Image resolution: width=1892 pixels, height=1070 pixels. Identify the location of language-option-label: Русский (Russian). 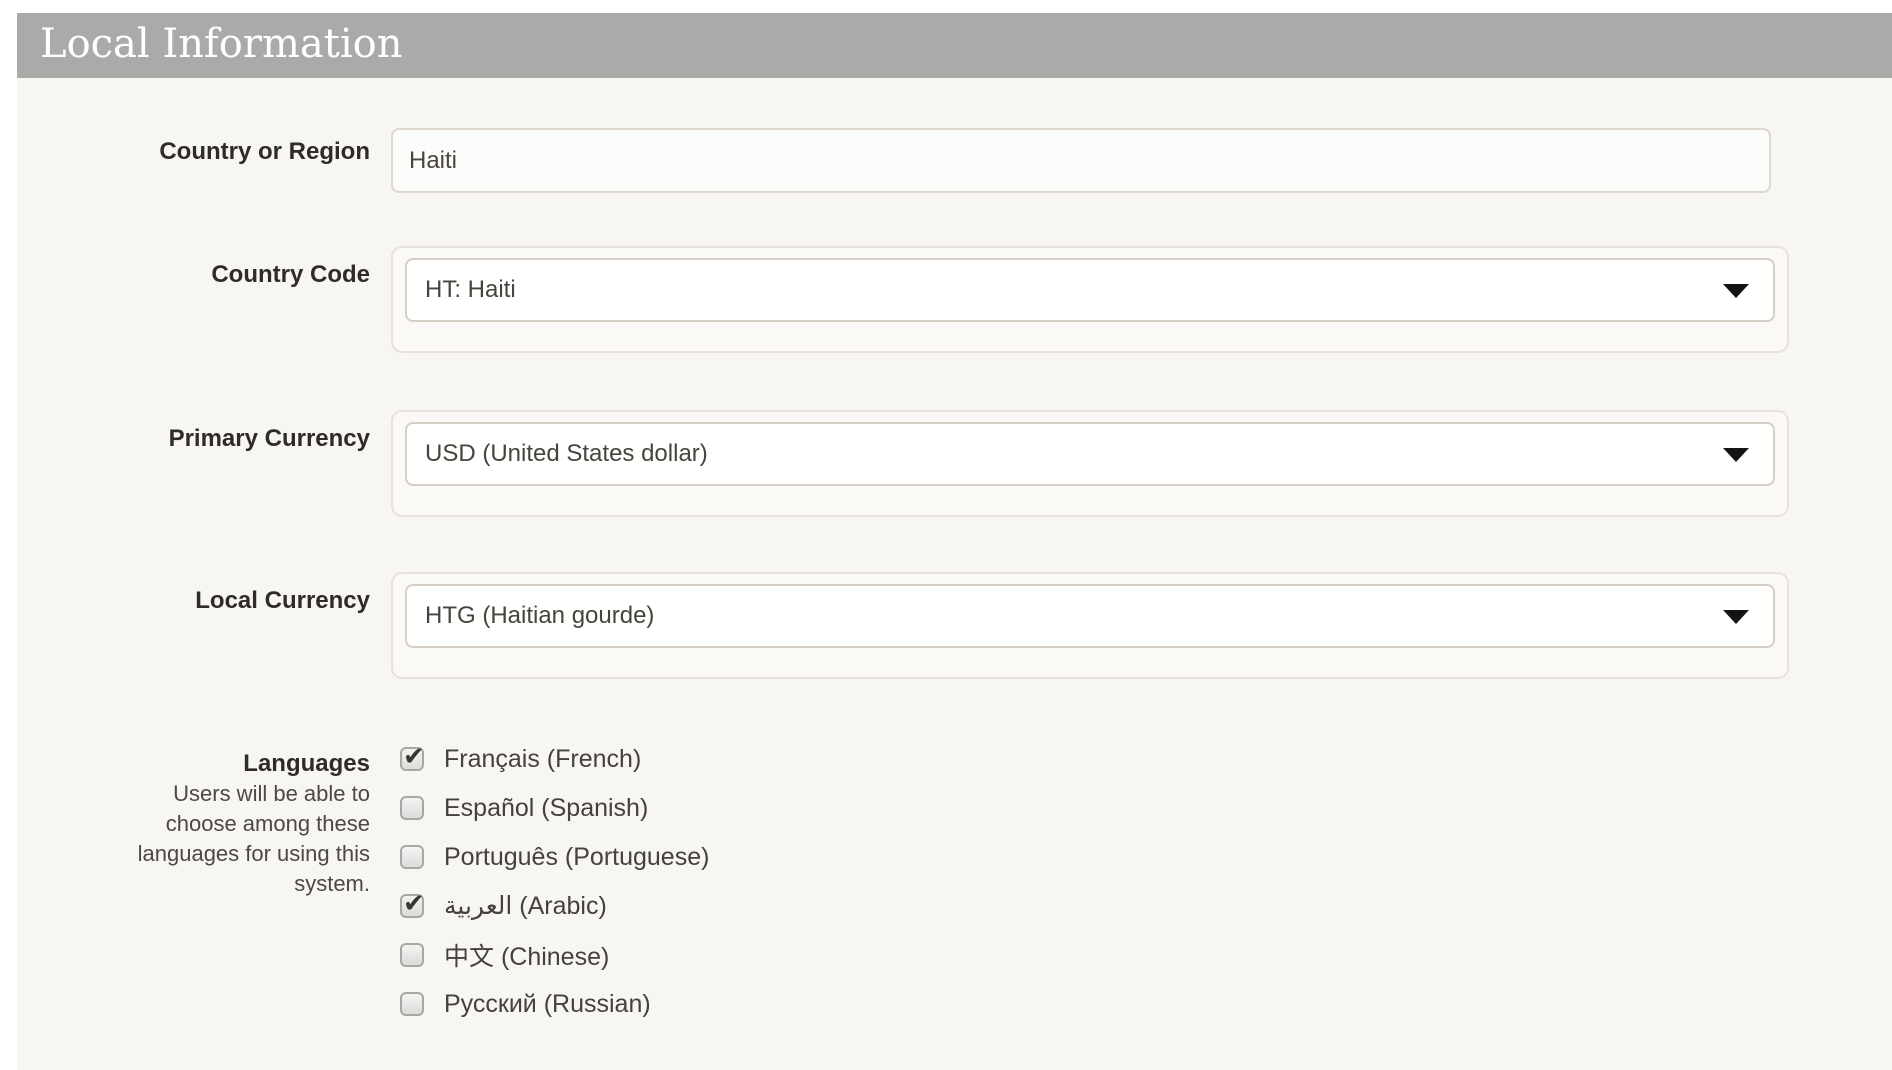
(547, 1003).